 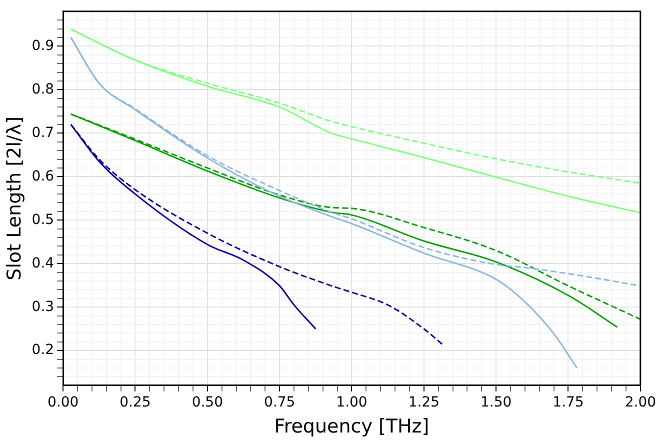 What do you see at coordinates (43, 263) in the screenshot?
I see `y-tick-label: 0.4` at bounding box center [43, 263].